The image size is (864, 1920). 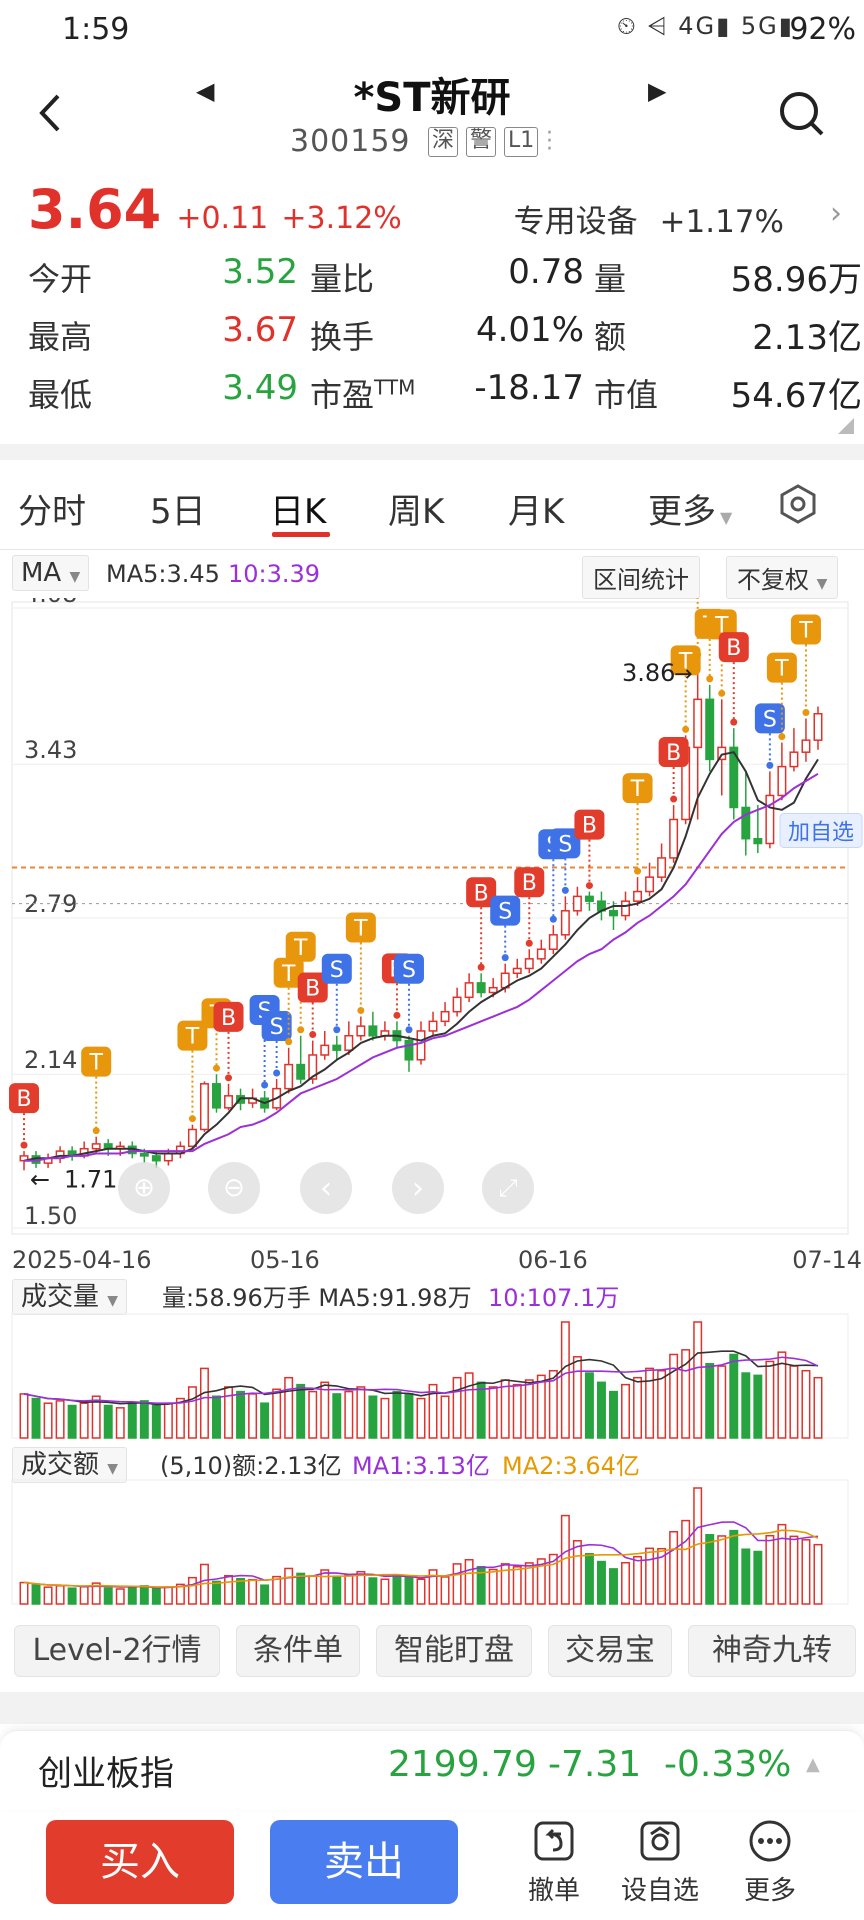 What do you see at coordinates (813, 1764) in the screenshot?
I see `expand-up-icon: ▲` at bounding box center [813, 1764].